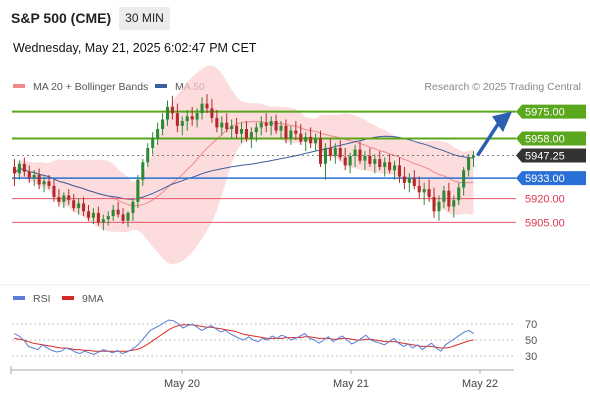 Image resolution: width=590 pixels, height=400 pixels. What do you see at coordinates (545, 200) in the screenshot?
I see `level-label-5920.00: 5920.00` at bounding box center [545, 200].